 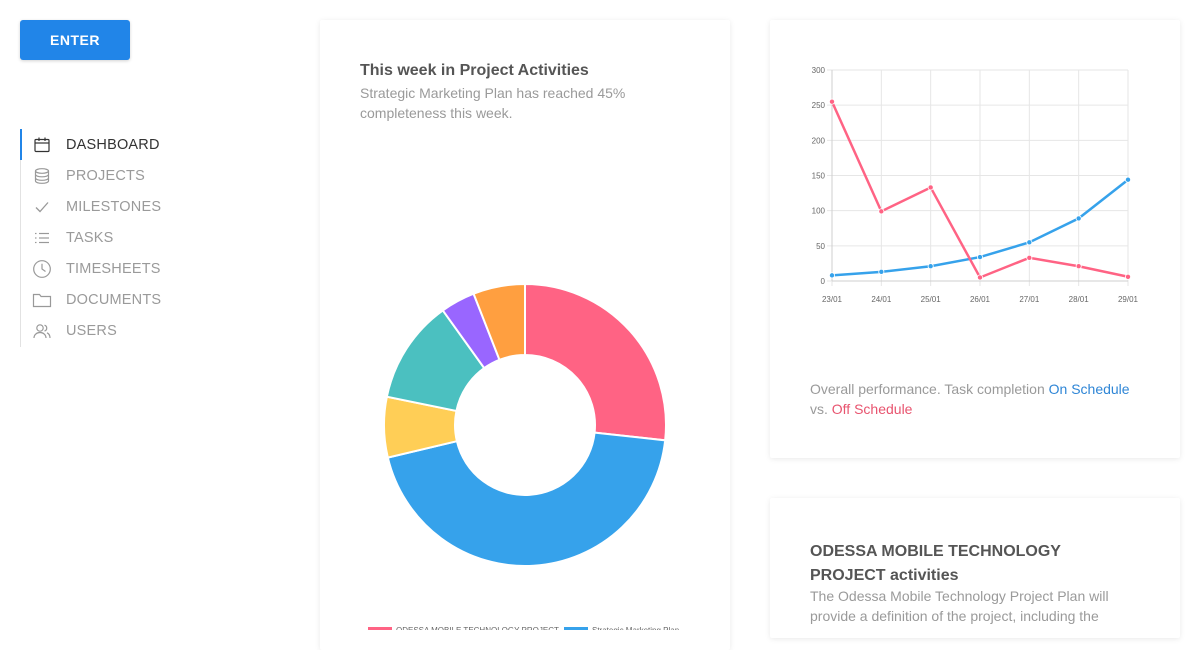 I want to click on sidebar-item-projects: PROJECTS, so click(x=121, y=175).